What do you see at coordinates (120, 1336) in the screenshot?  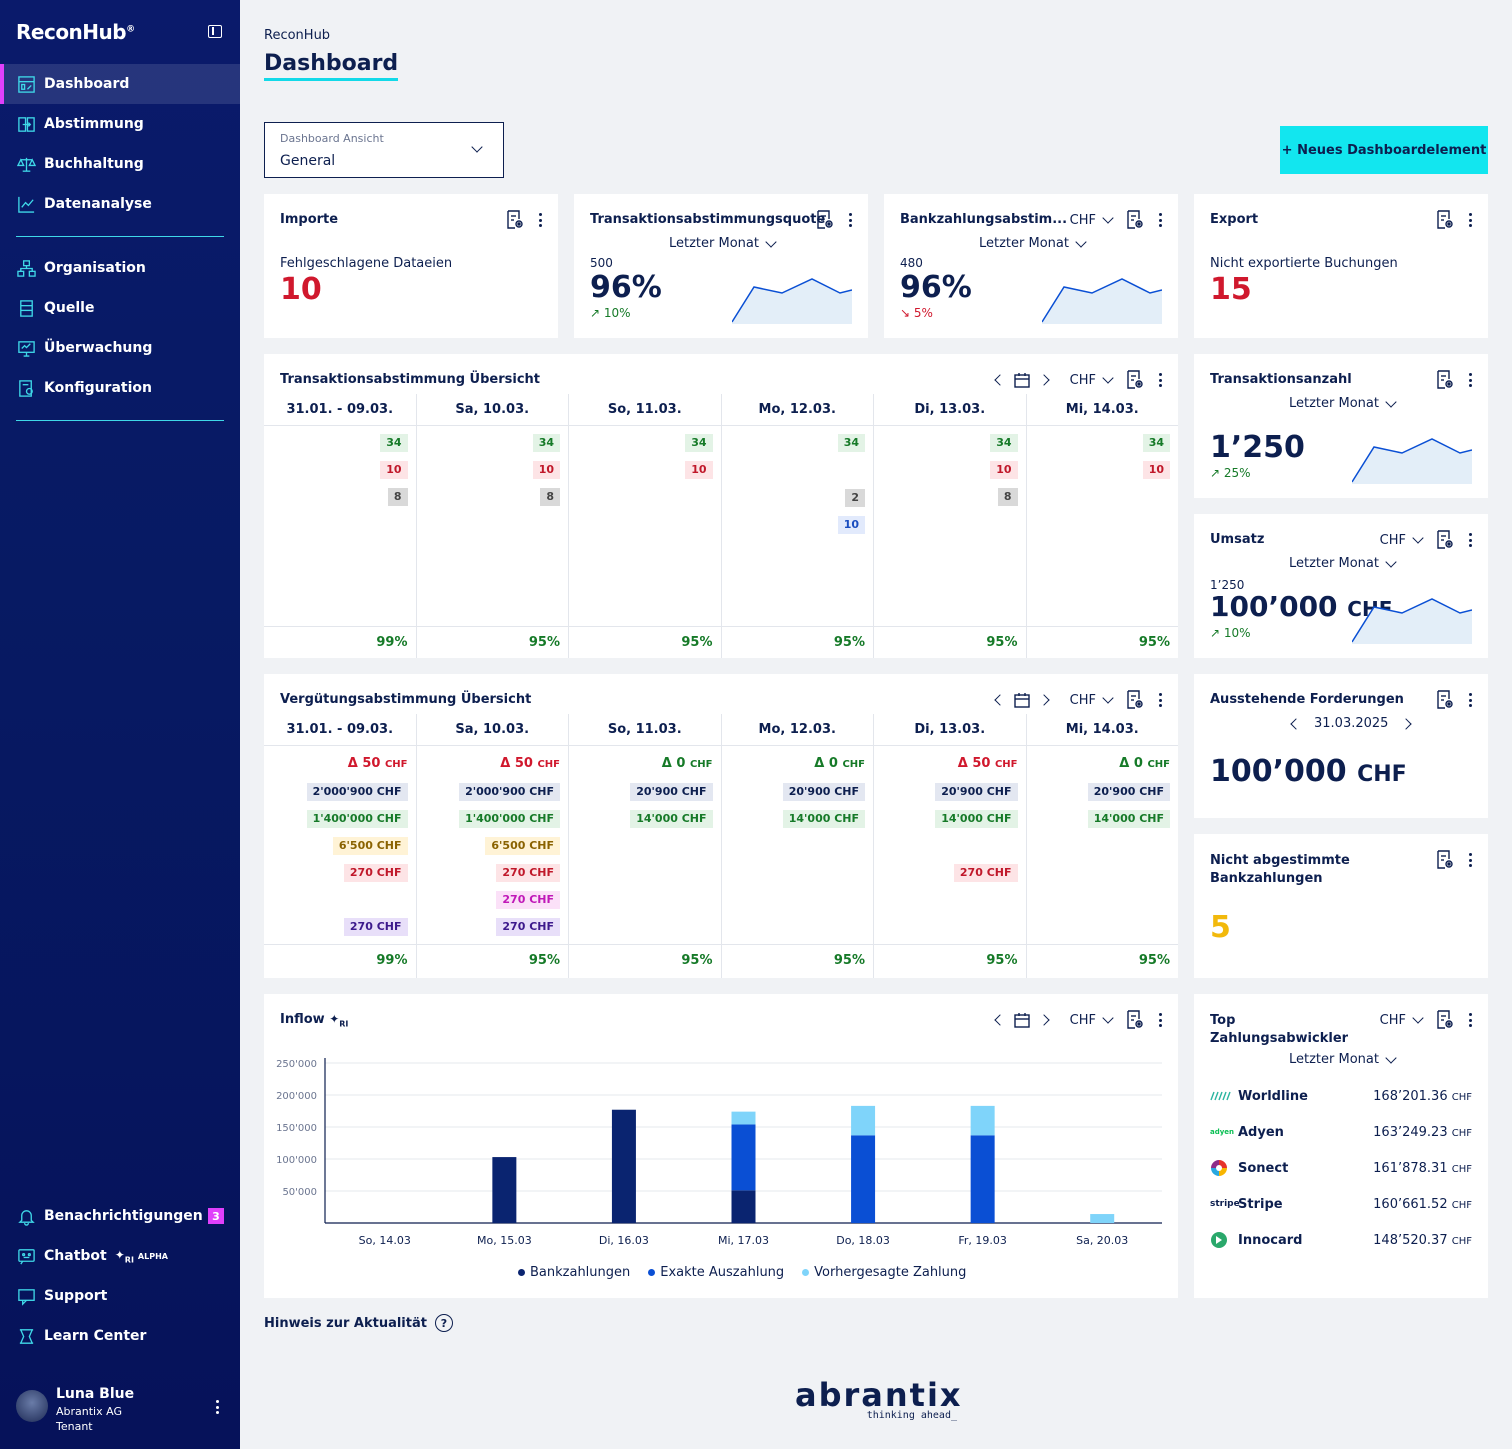 I see `nav-learn-center: Learn Center` at bounding box center [120, 1336].